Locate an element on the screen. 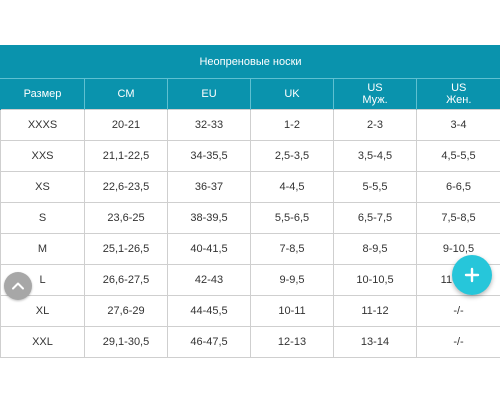 This screenshot has width=500, height=400. column-header-label: UK is located at coordinates (292, 94).